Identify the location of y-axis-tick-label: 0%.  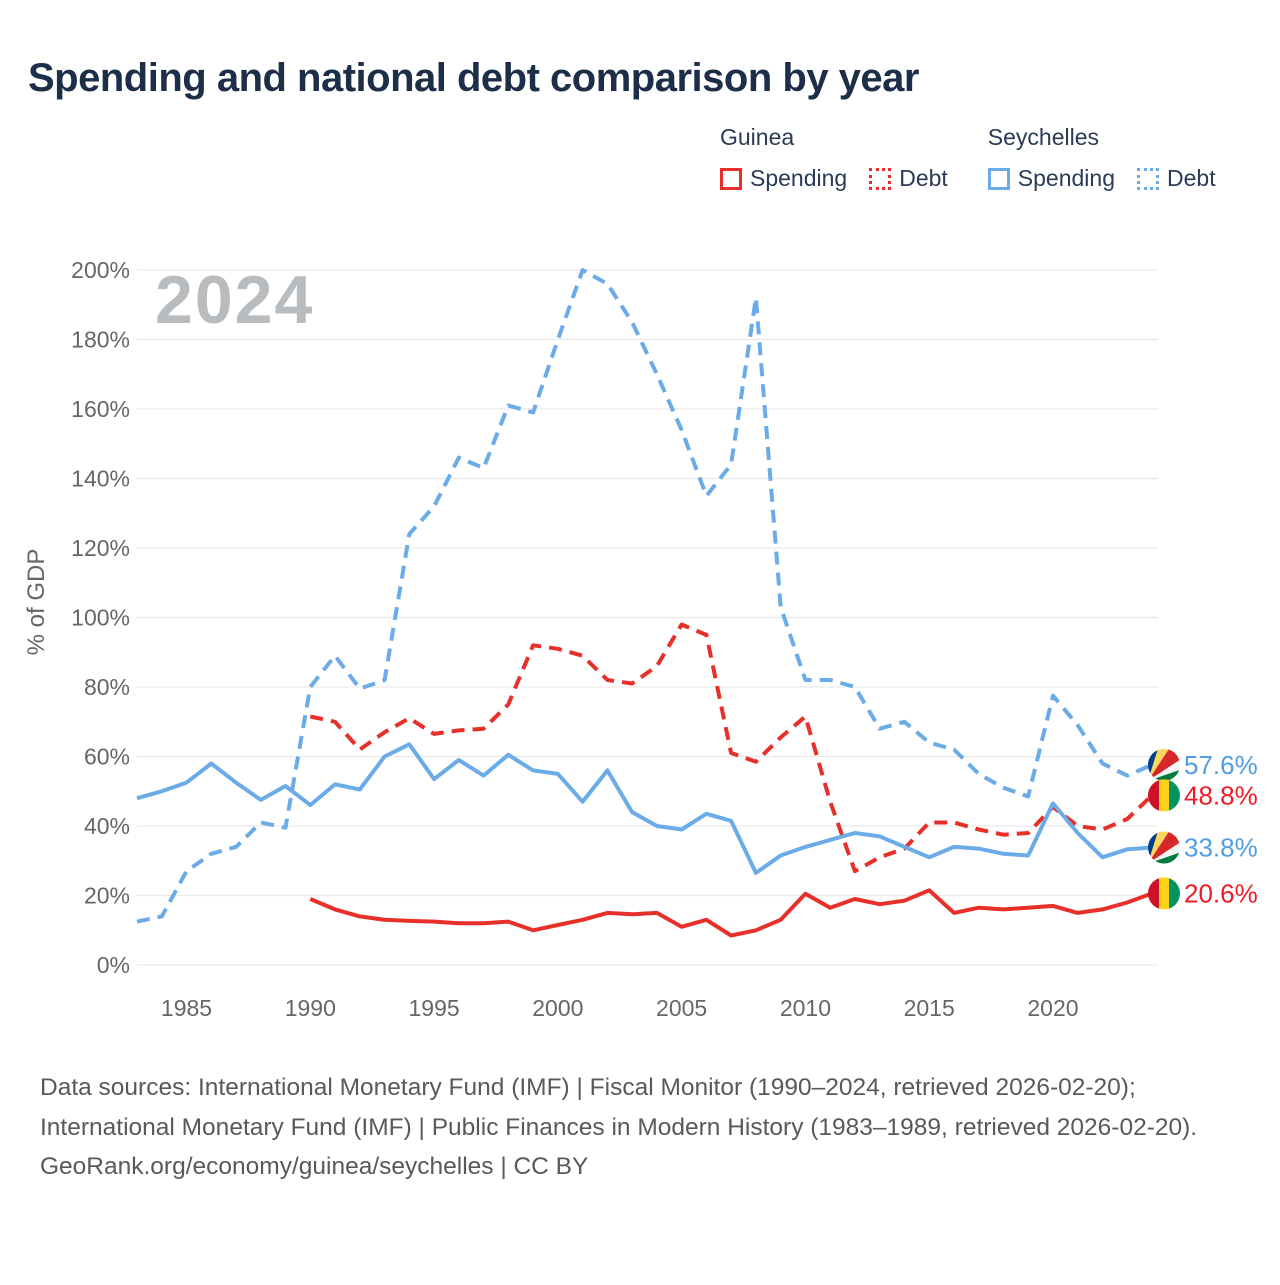
(113, 965).